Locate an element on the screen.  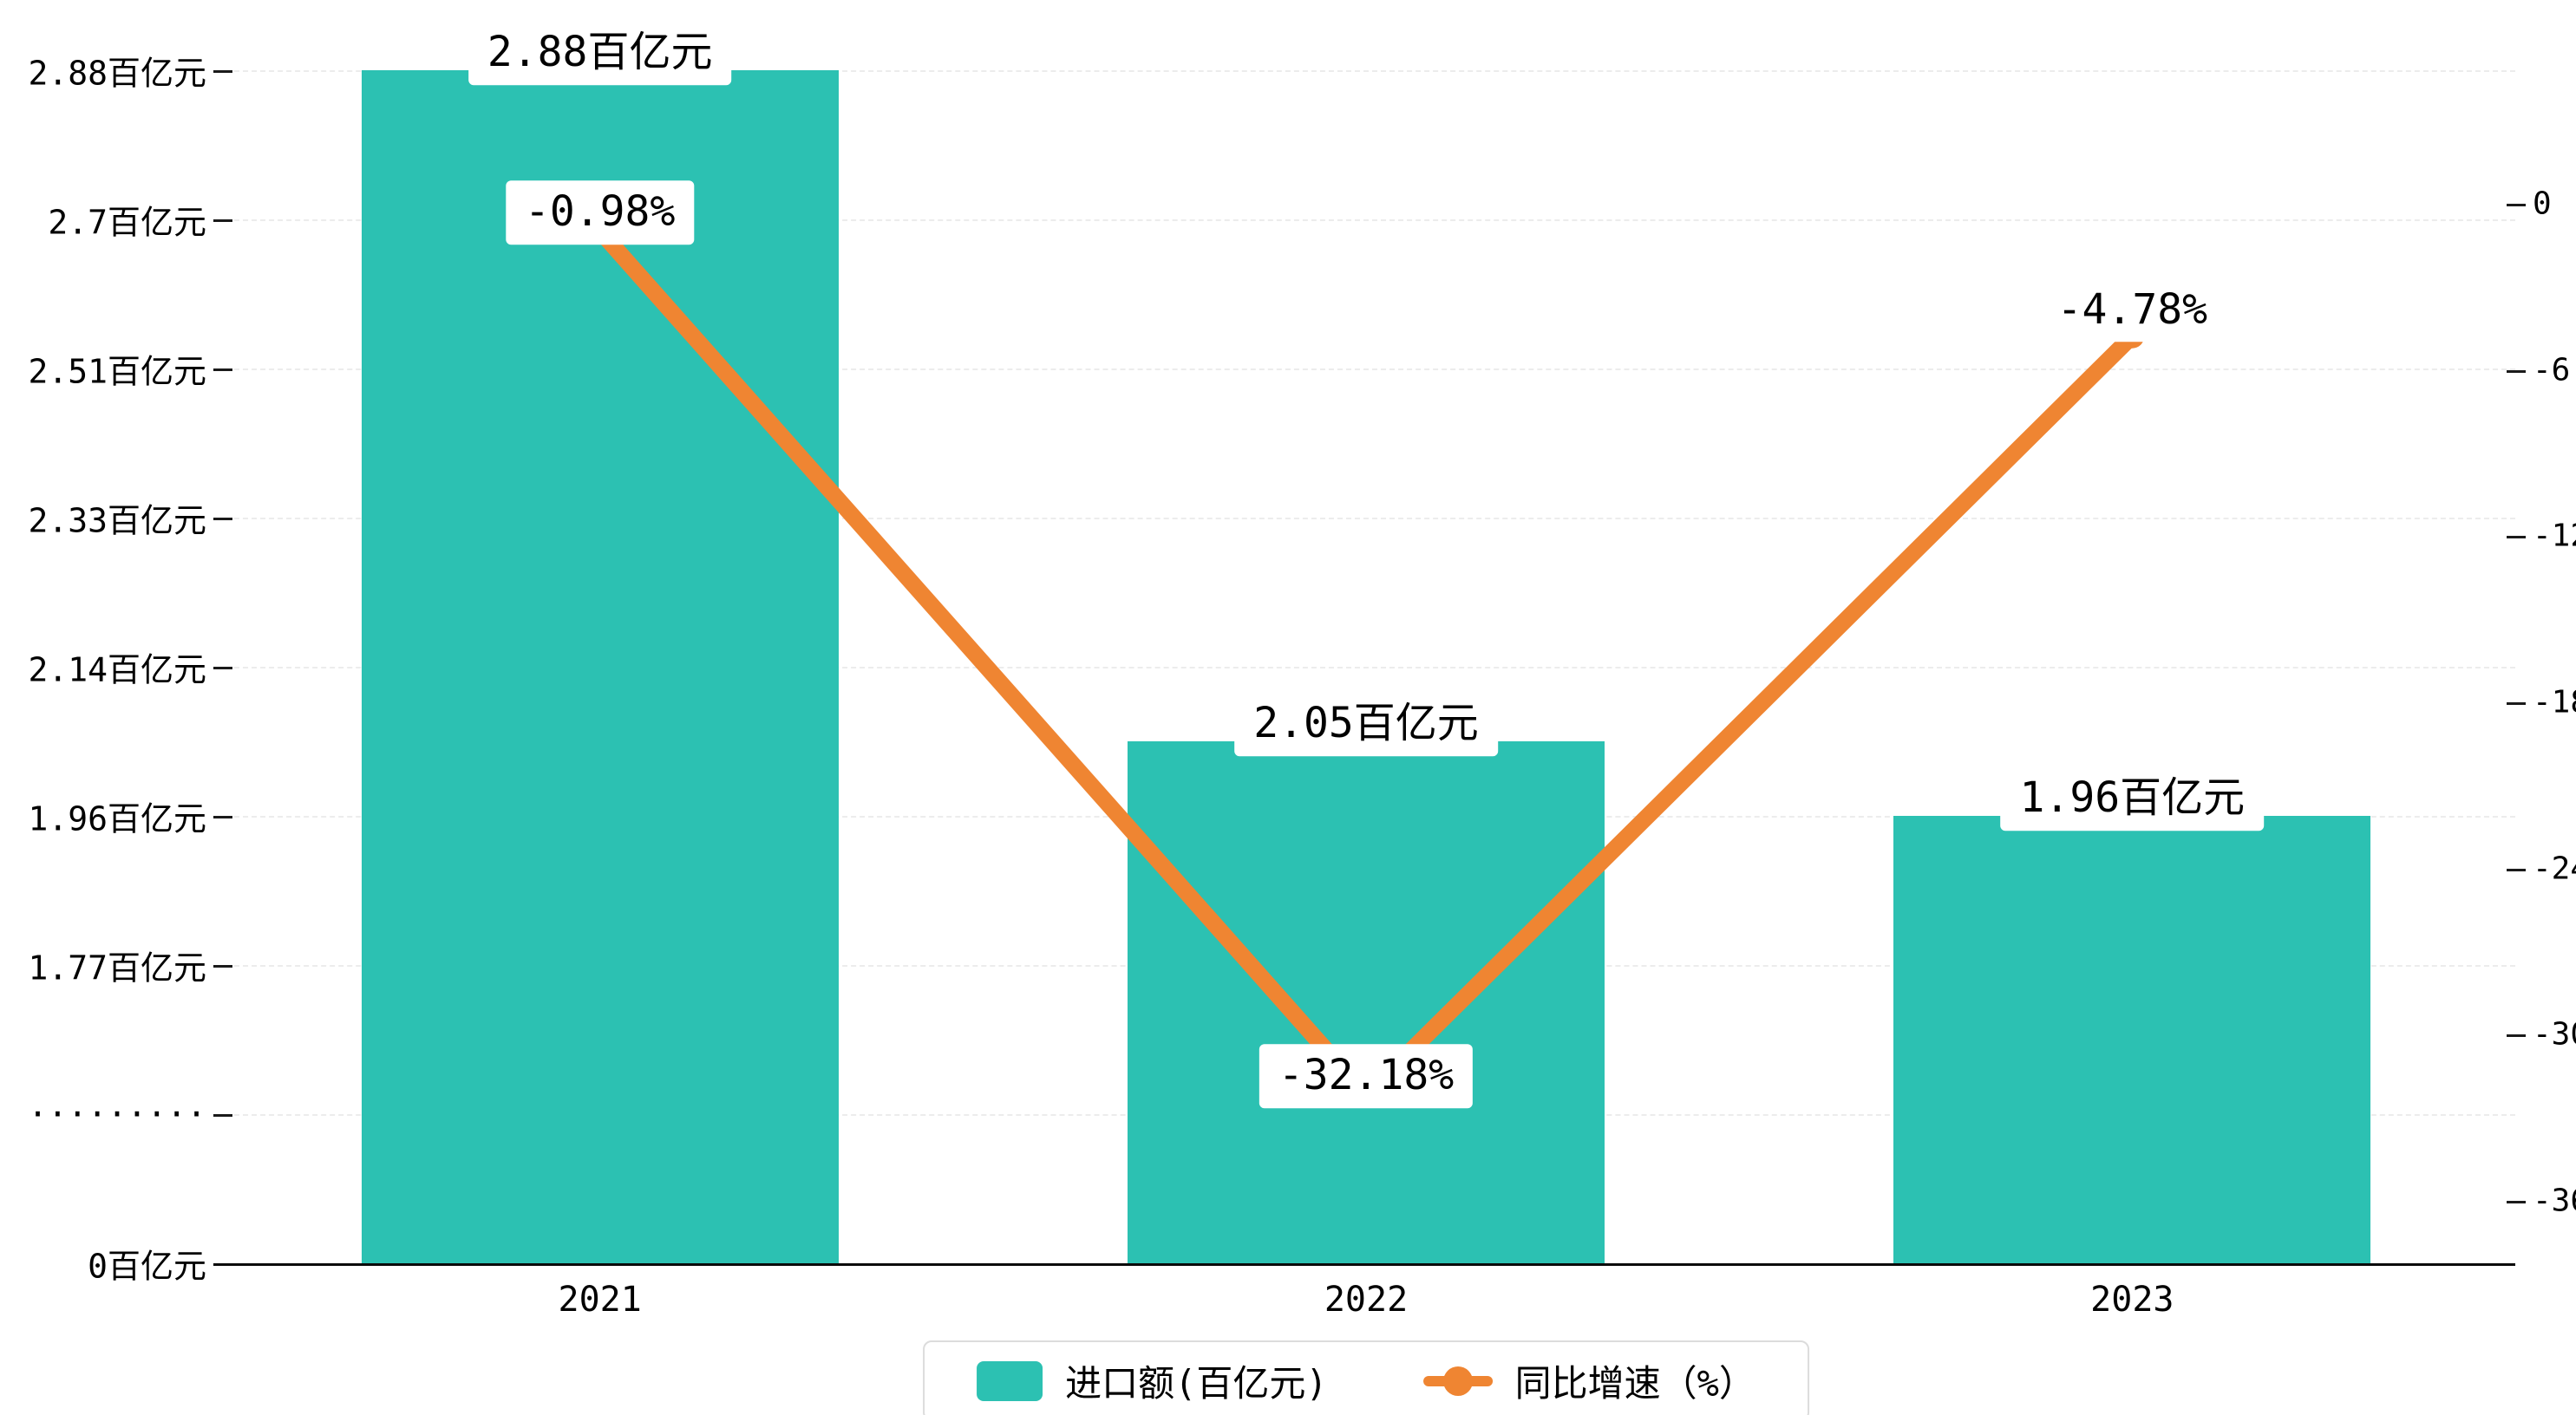
left-axis-tick-label: ········· is located at coordinates (117, 1114).